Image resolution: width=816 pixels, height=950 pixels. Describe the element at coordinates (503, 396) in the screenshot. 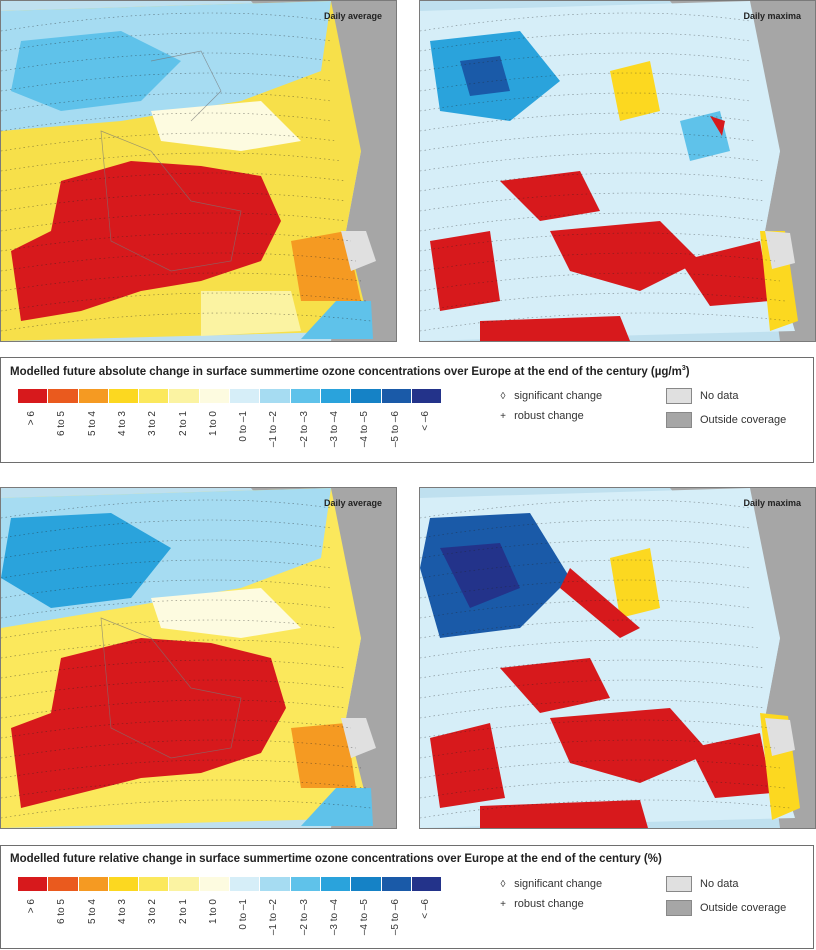

I see `significant-change-symbol: ◊` at that location.